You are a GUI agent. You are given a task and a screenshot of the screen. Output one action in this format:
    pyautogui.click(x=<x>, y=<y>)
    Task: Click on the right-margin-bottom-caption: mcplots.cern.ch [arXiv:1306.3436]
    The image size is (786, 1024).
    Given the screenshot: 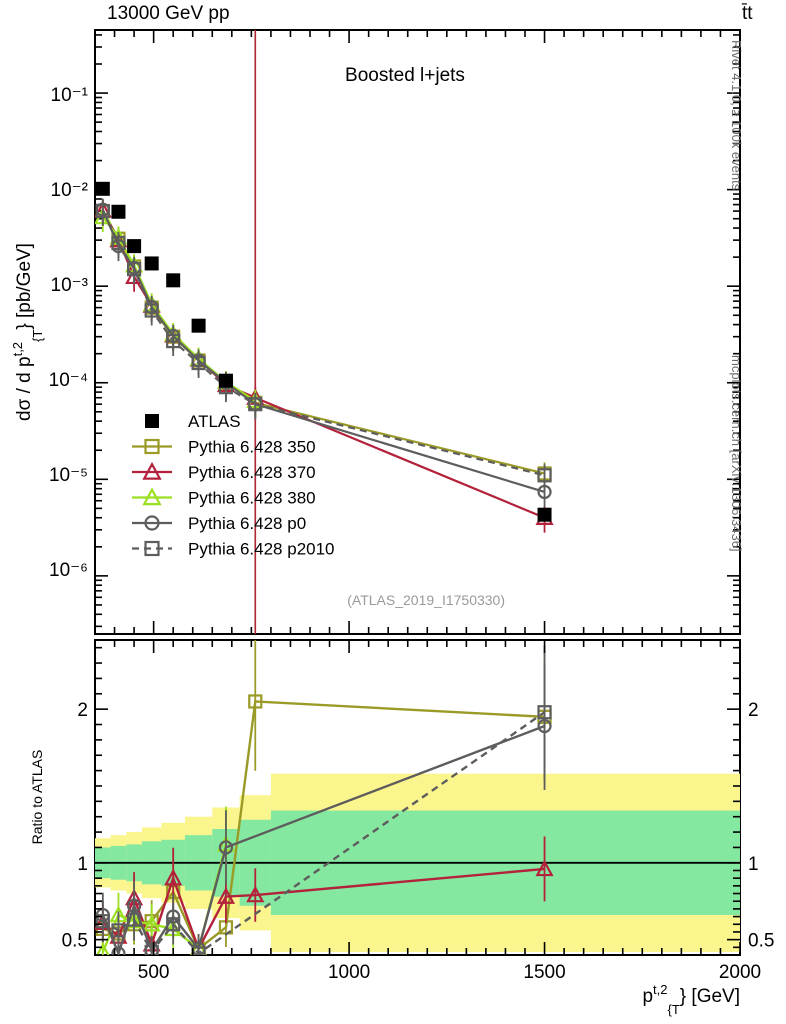 What is the action you would take?
    pyautogui.click(x=734, y=505)
    